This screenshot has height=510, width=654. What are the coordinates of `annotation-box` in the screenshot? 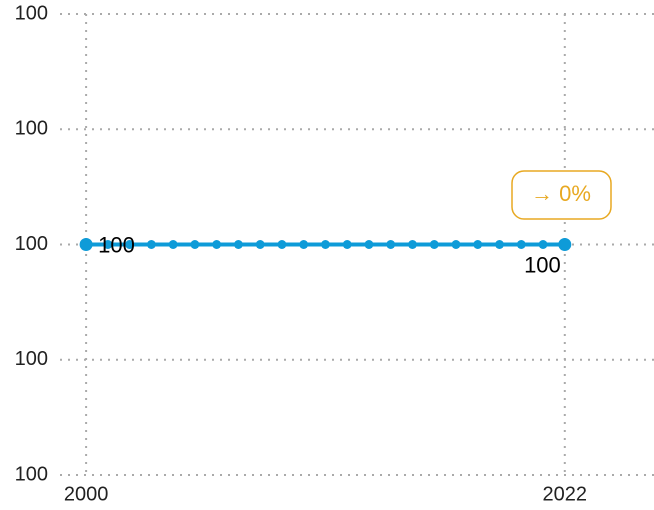 It's located at (561, 195).